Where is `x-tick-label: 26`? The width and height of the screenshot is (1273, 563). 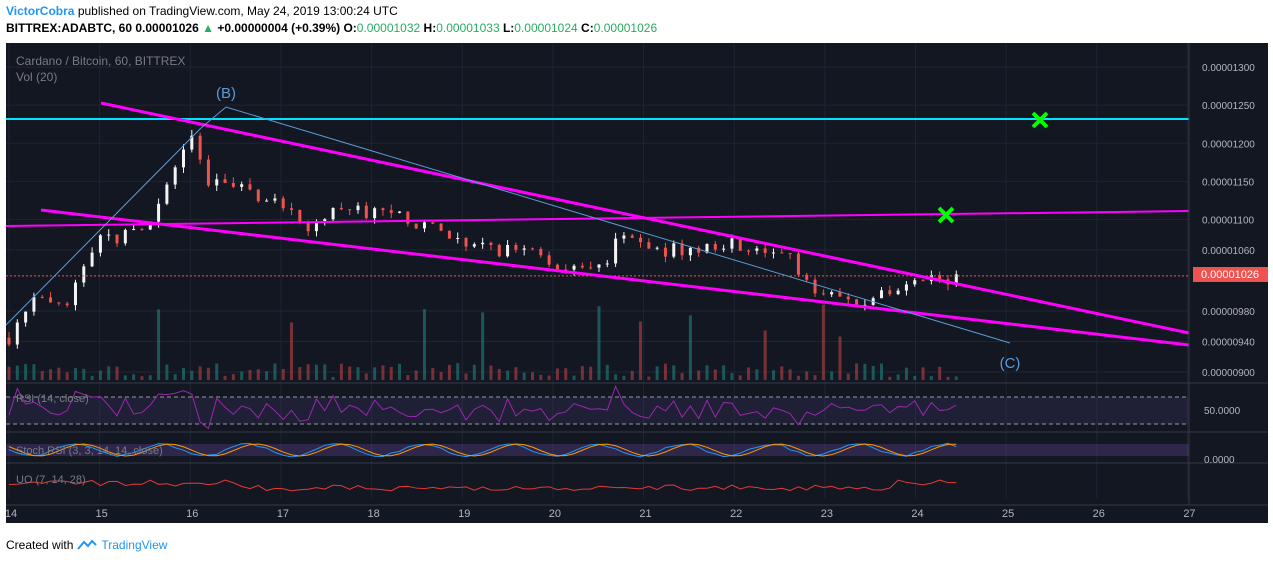 x-tick-label: 26 is located at coordinates (1099, 514).